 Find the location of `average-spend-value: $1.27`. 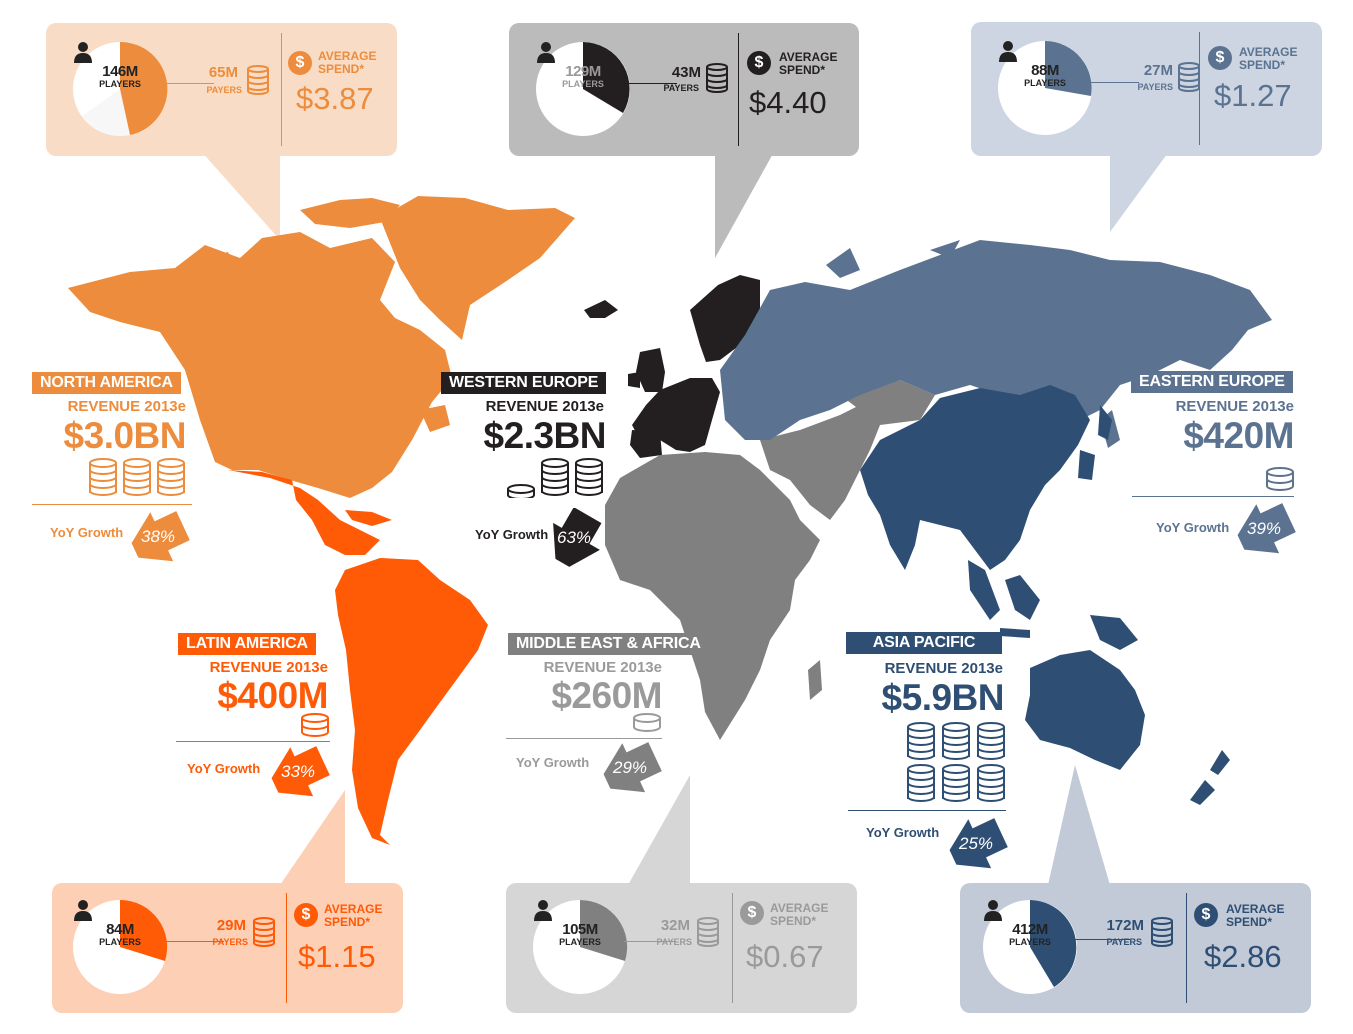

average-spend-value: $1.27 is located at coordinates (1253, 95).